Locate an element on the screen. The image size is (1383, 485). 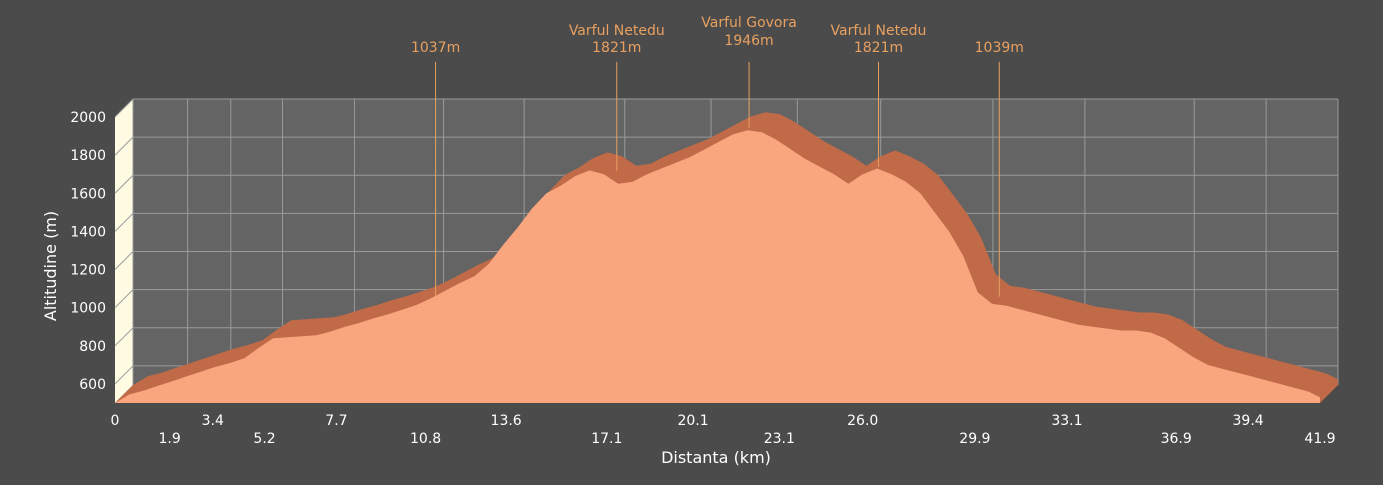
x-tick-label: 26.0 is located at coordinates (862, 421).